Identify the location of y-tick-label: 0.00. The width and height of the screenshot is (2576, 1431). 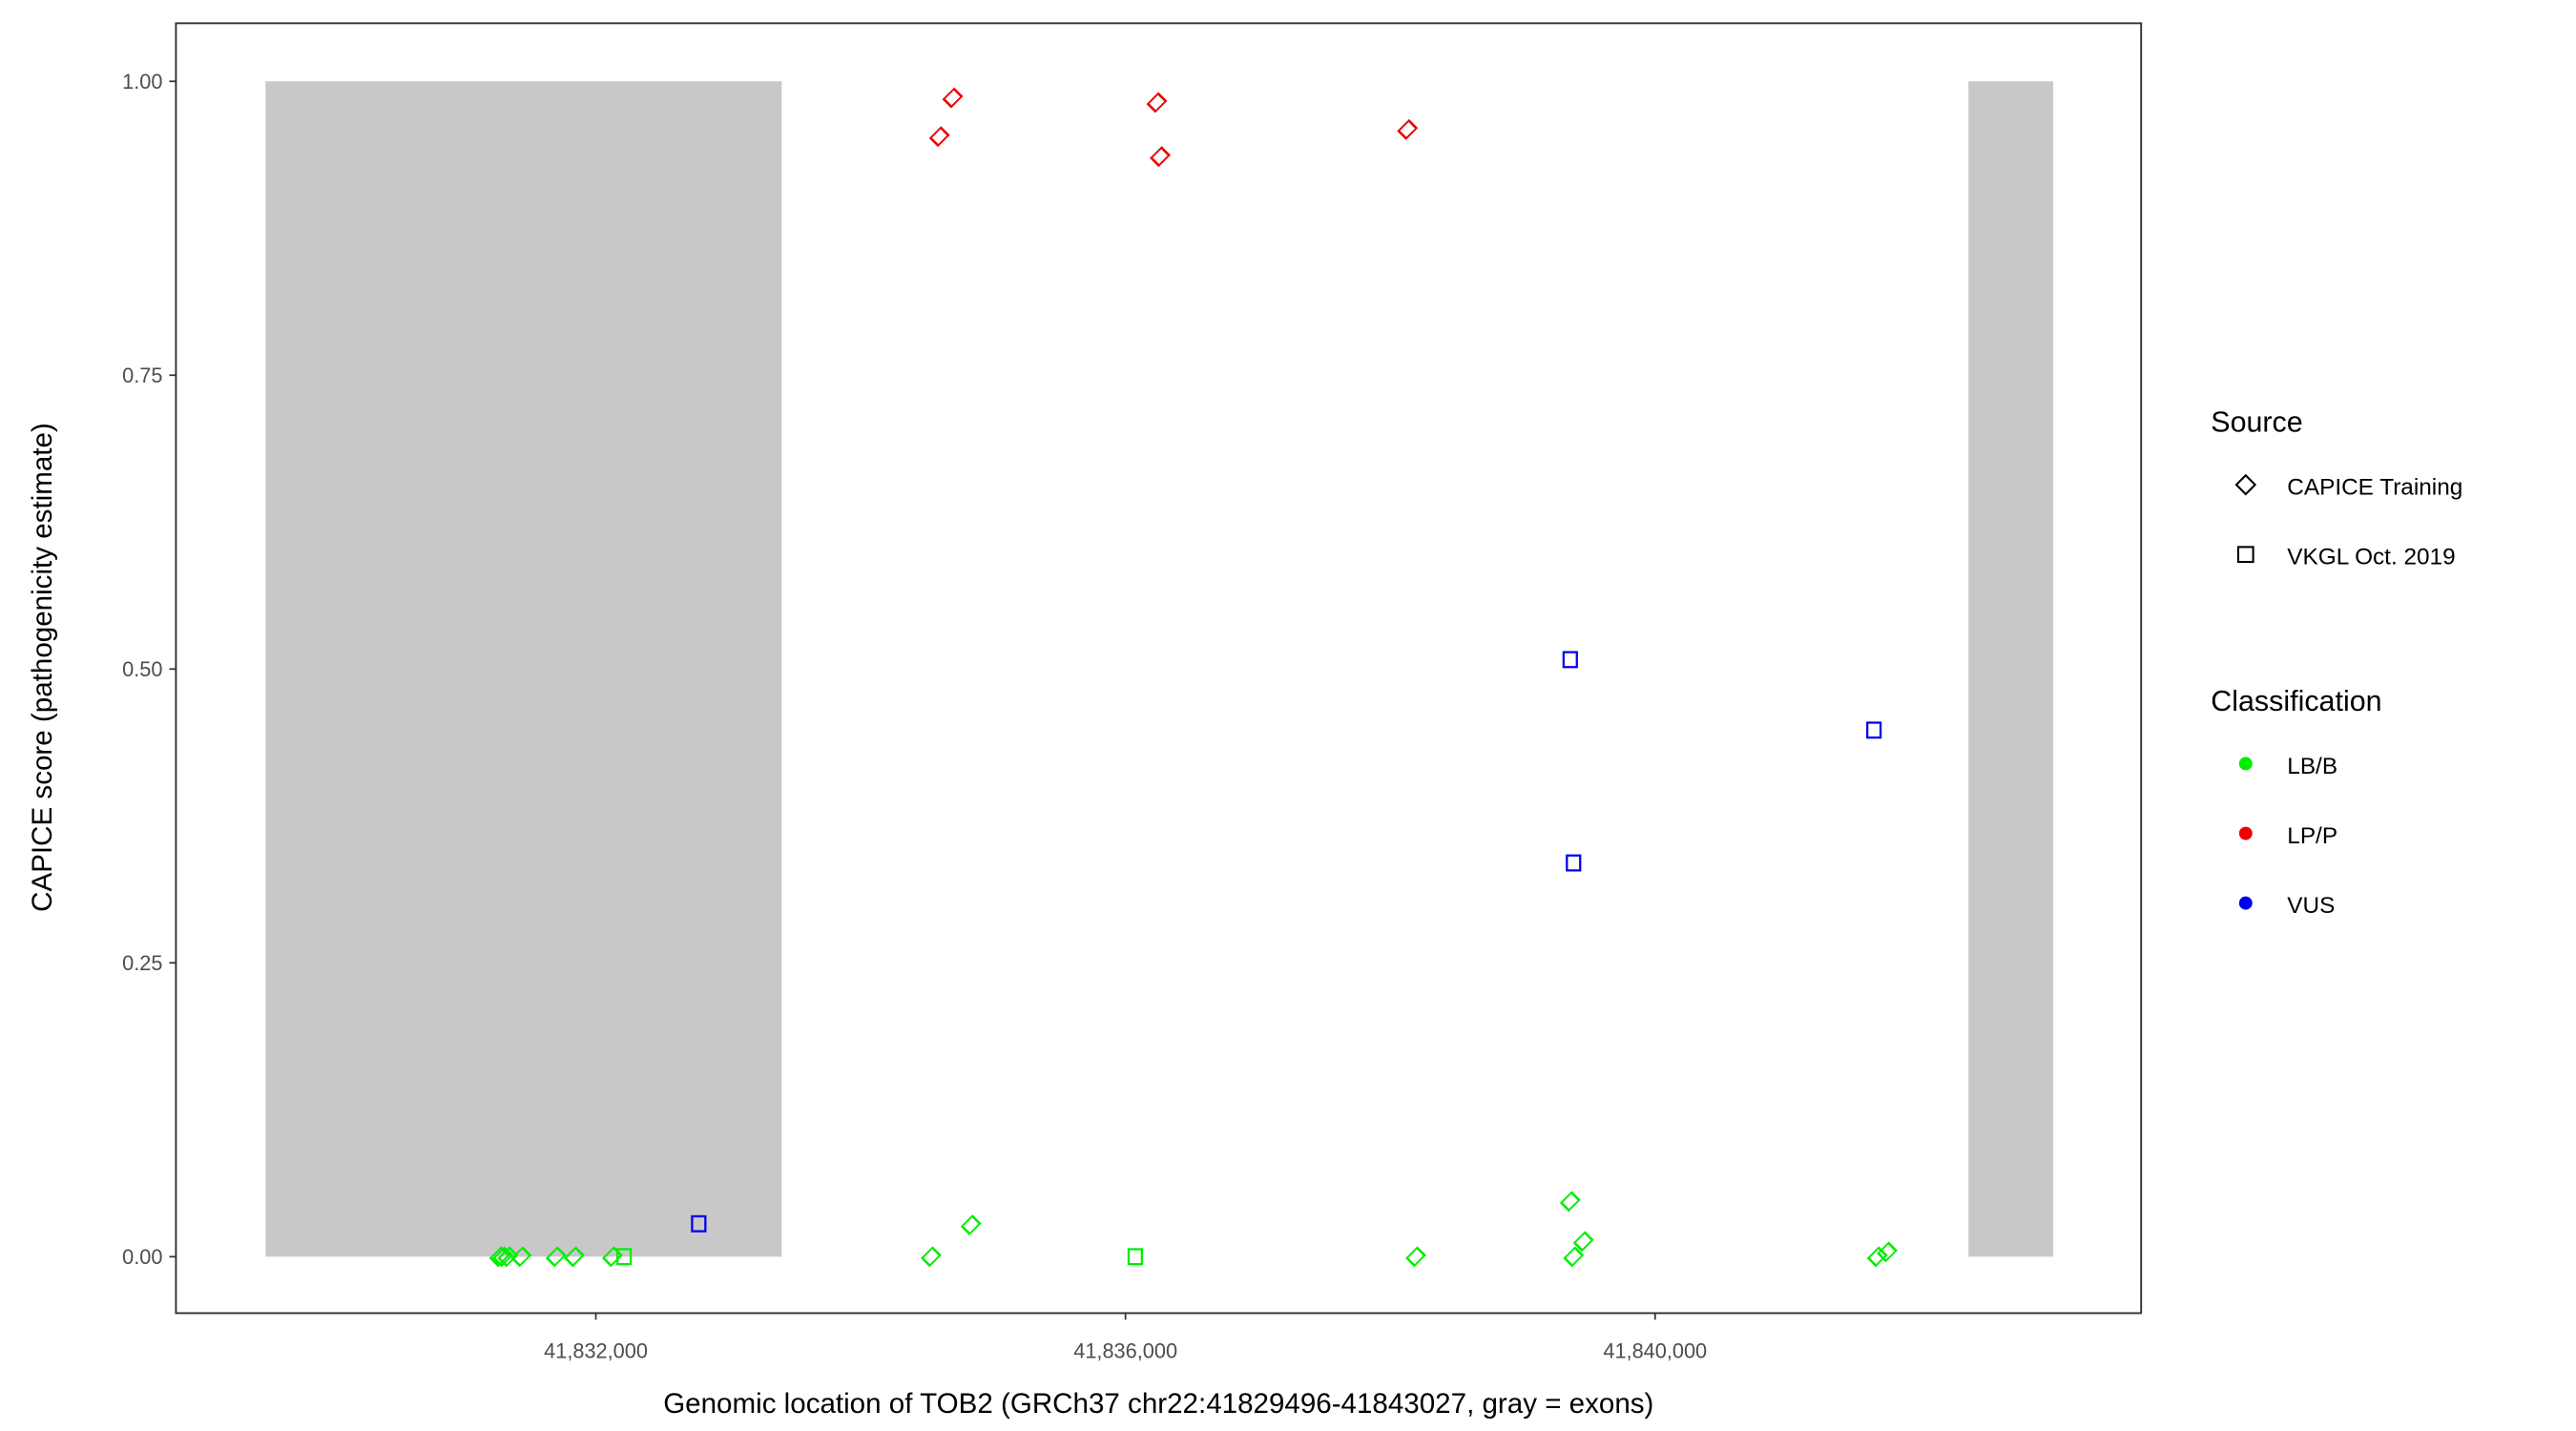
(142, 1257).